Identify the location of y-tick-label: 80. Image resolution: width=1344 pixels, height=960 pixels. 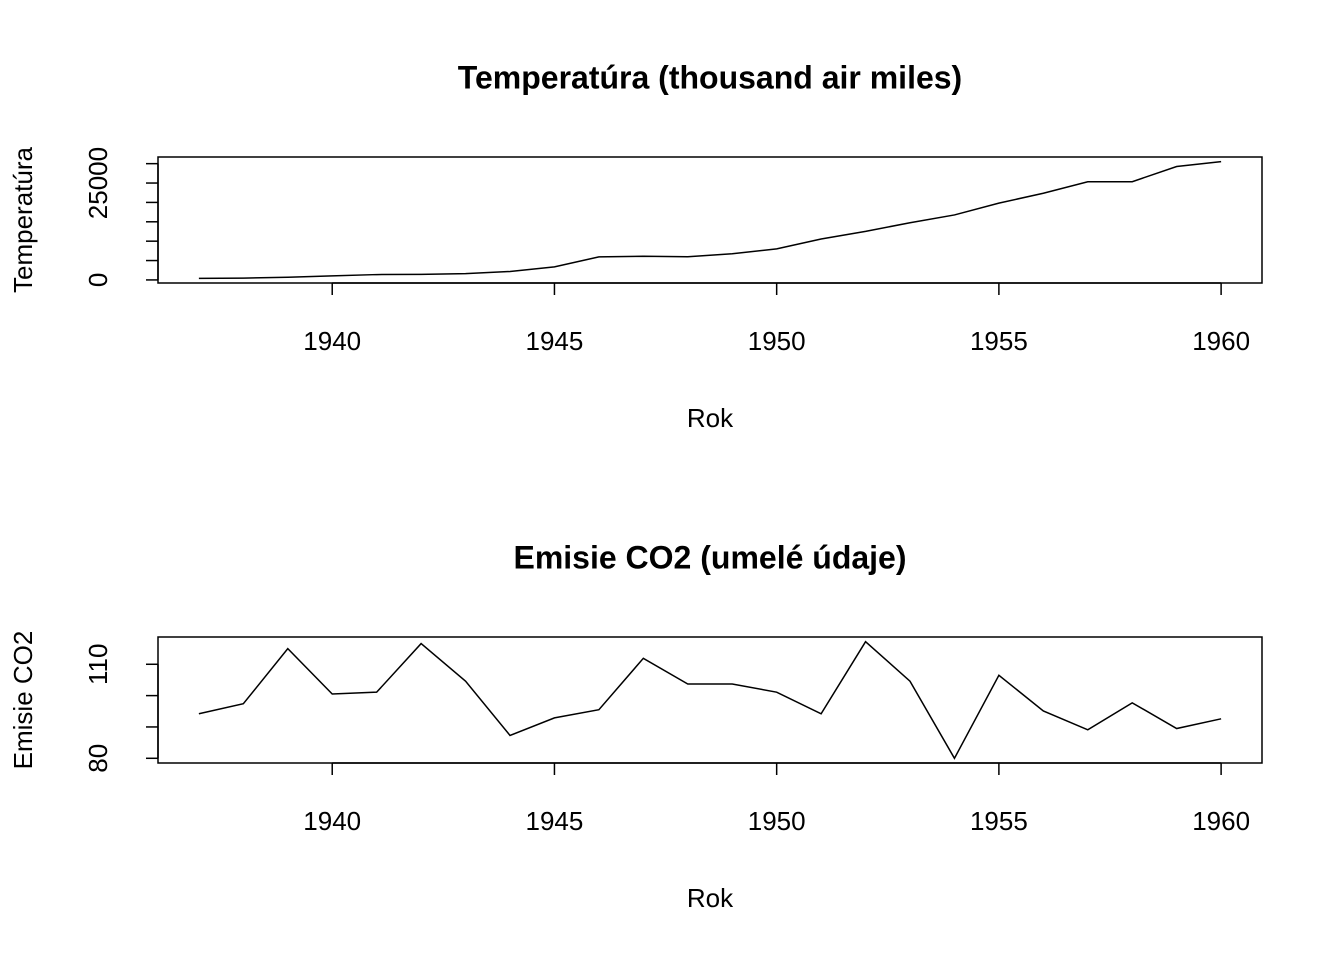
(98, 758).